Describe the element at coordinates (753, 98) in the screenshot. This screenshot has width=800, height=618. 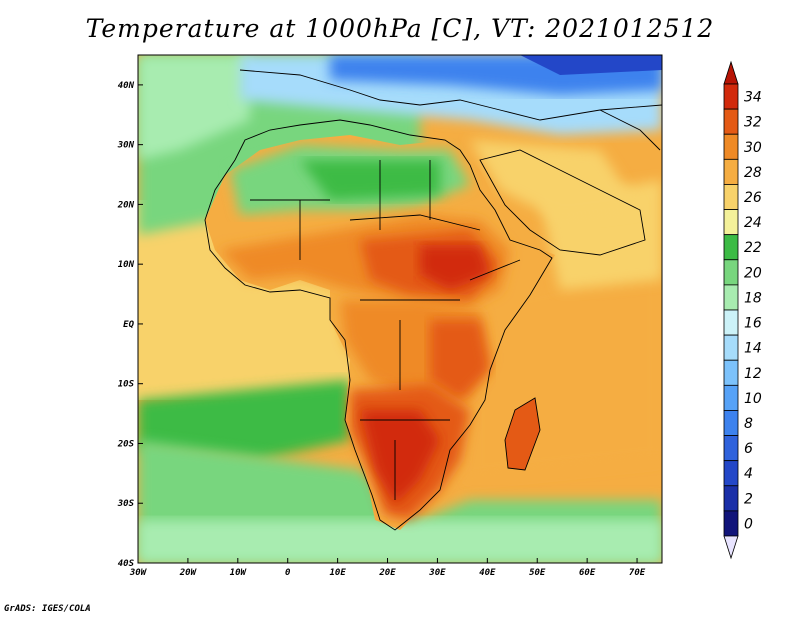
I see `colorbar-tick-label: 34` at that location.